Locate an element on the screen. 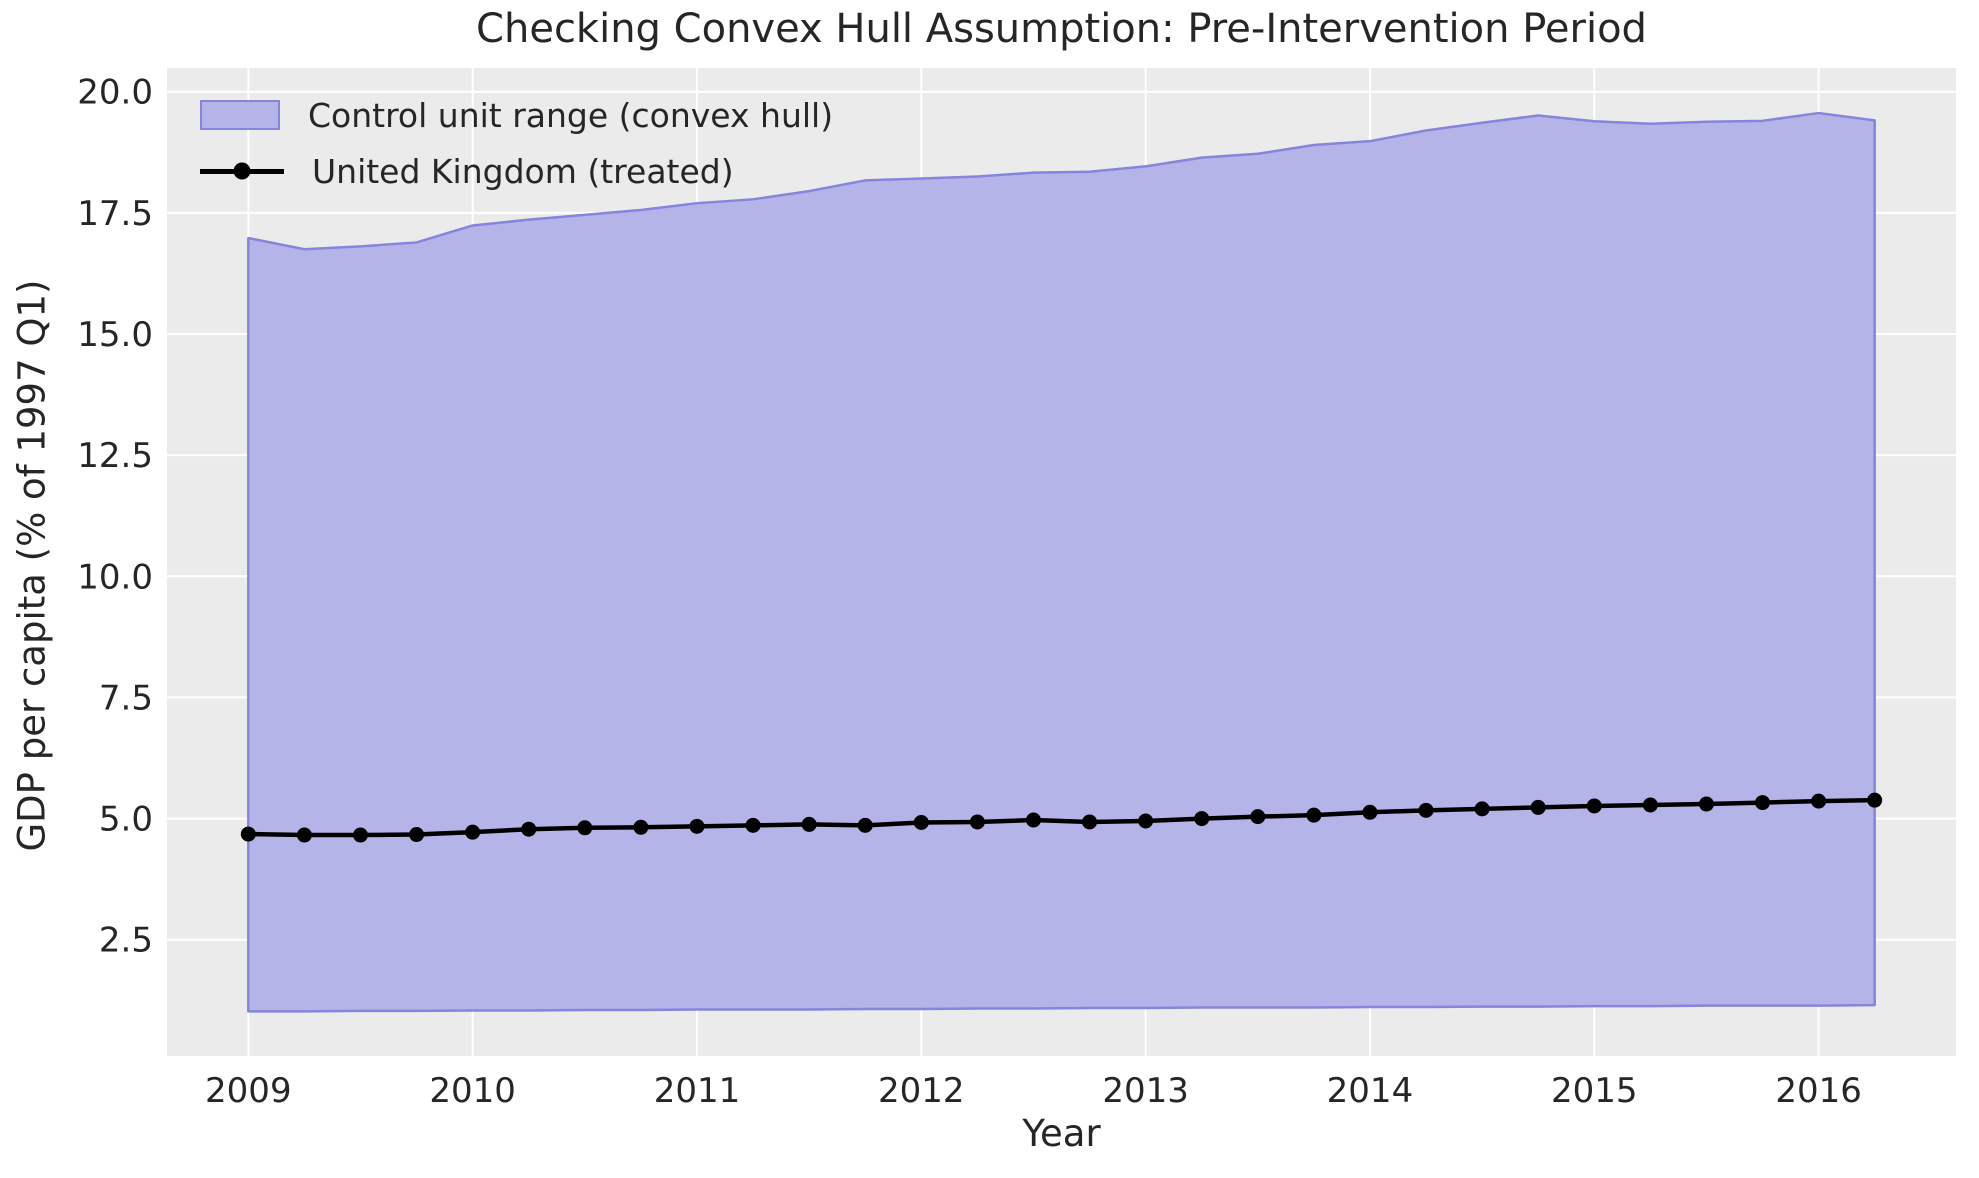 This screenshot has height=1178, width=1979. x-tick-label: 2014 is located at coordinates (1370, 1091).